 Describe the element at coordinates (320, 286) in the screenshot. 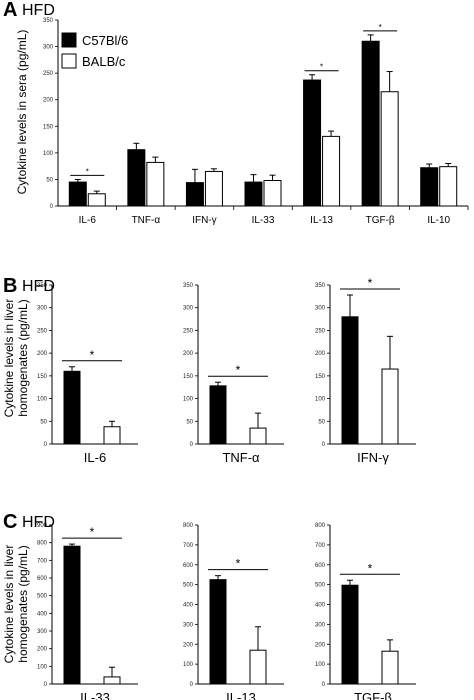

I see `panel-b-ifn-y-tick-label: 350` at that location.